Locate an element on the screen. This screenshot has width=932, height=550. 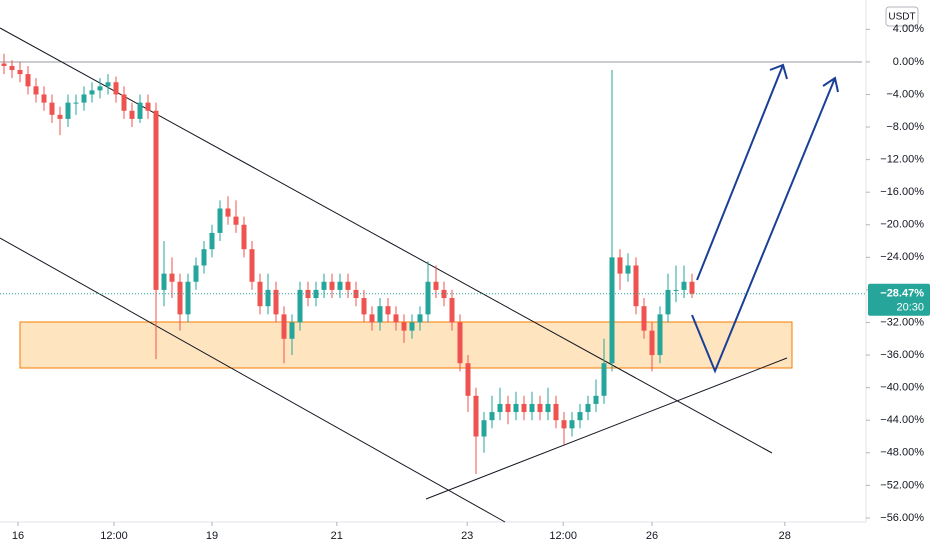
y-tick-label: −56.00% is located at coordinates (902, 518).